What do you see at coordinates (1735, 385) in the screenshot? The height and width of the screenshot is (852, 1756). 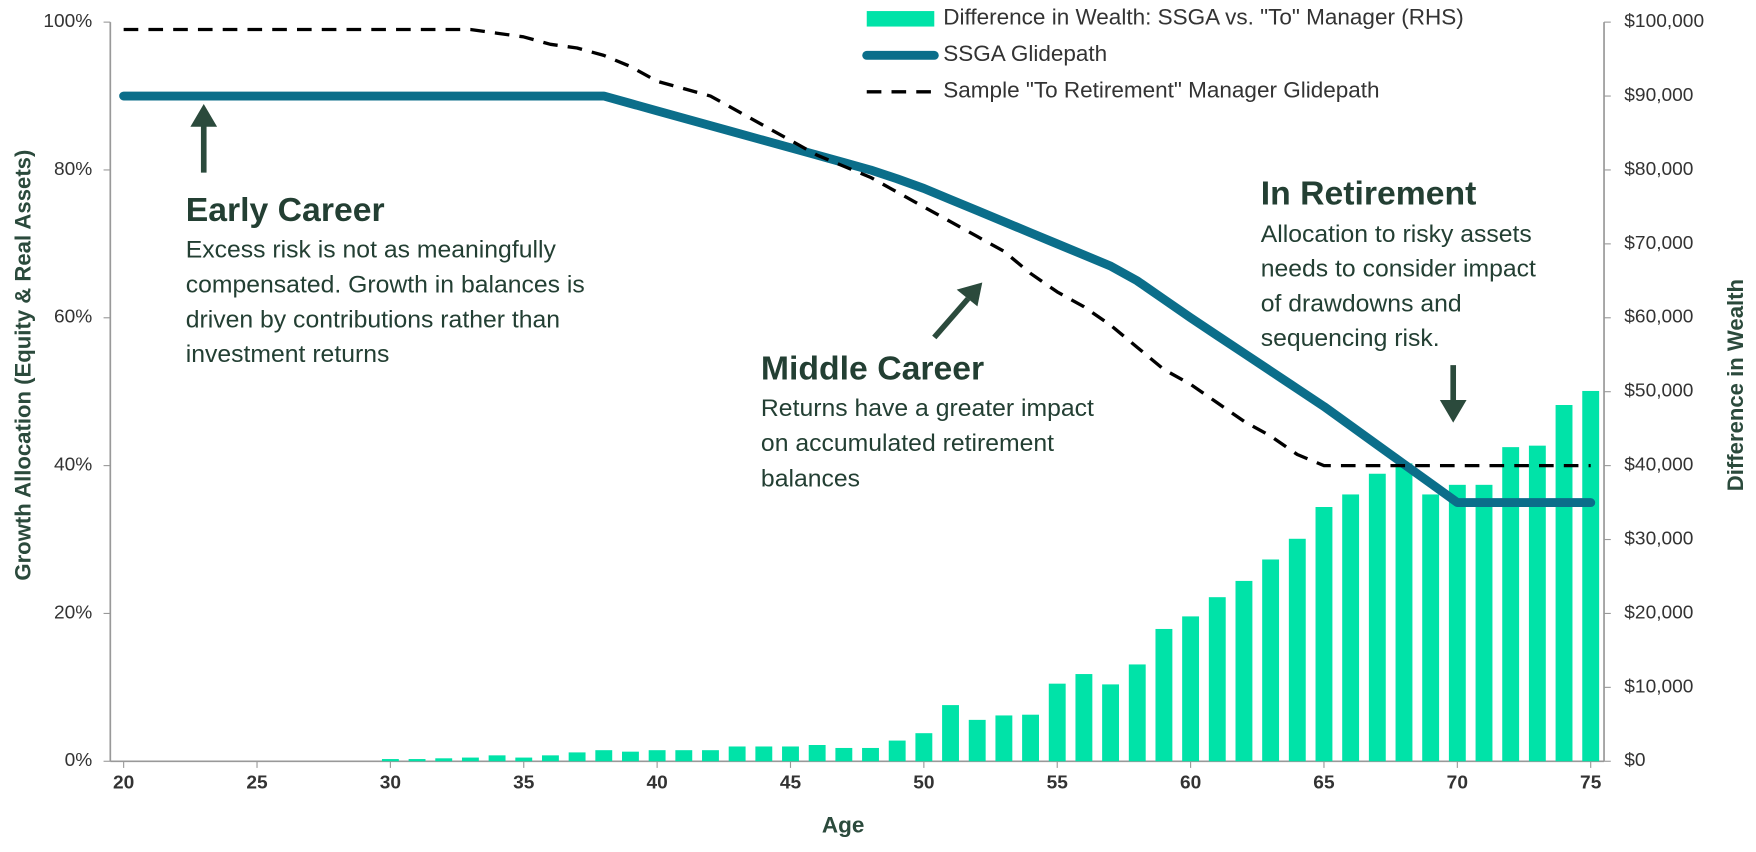 I see `y2-axis-title: Difference in Wealth` at bounding box center [1735, 385].